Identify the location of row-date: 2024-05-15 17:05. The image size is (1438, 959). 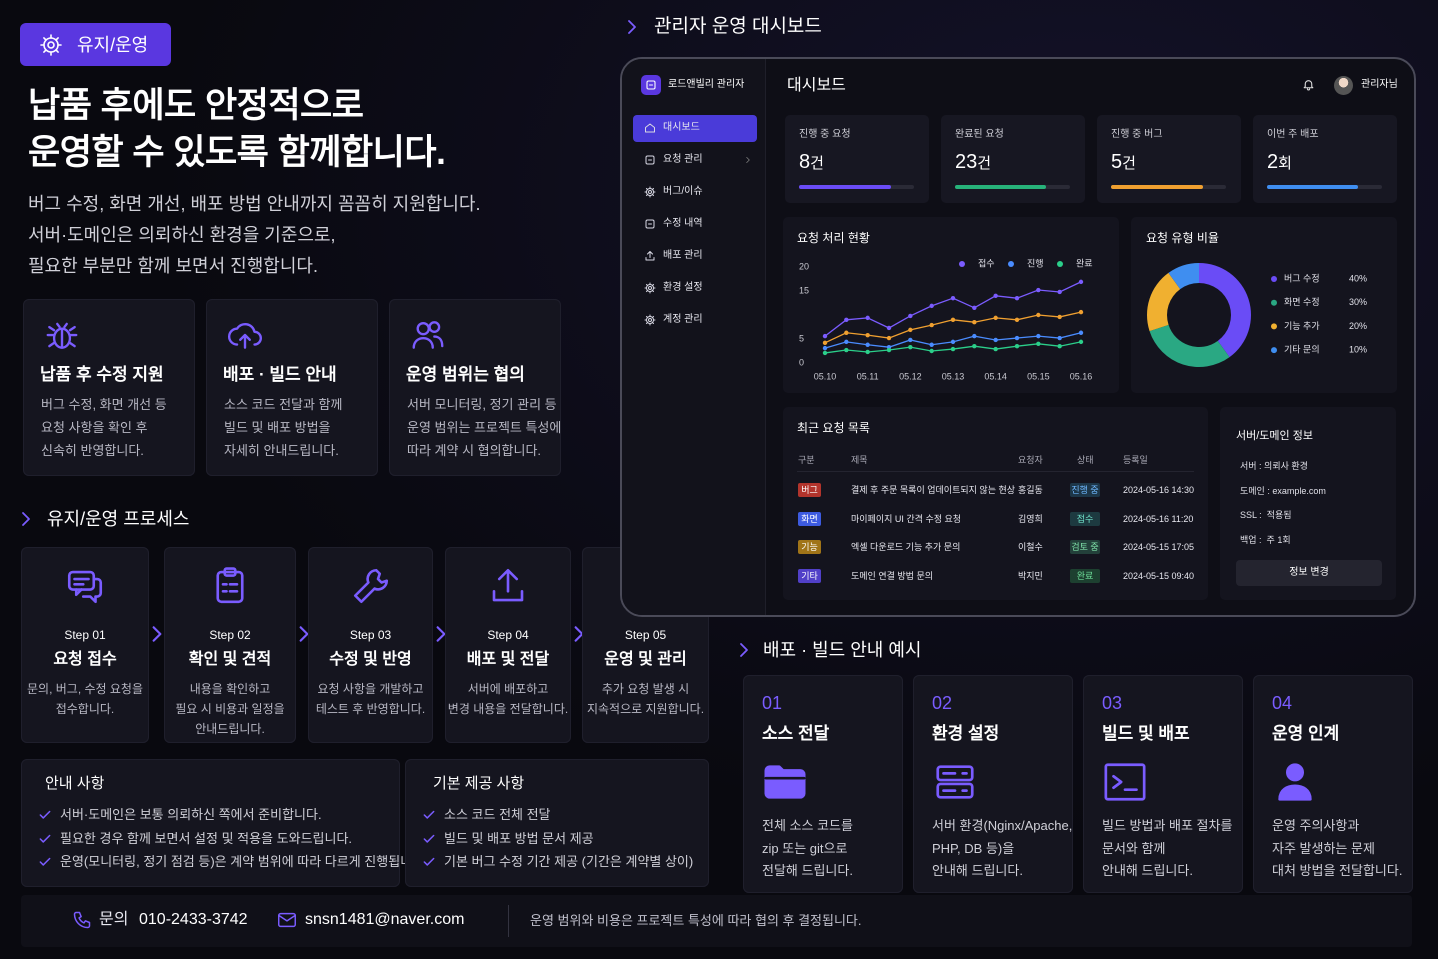
(1159, 547).